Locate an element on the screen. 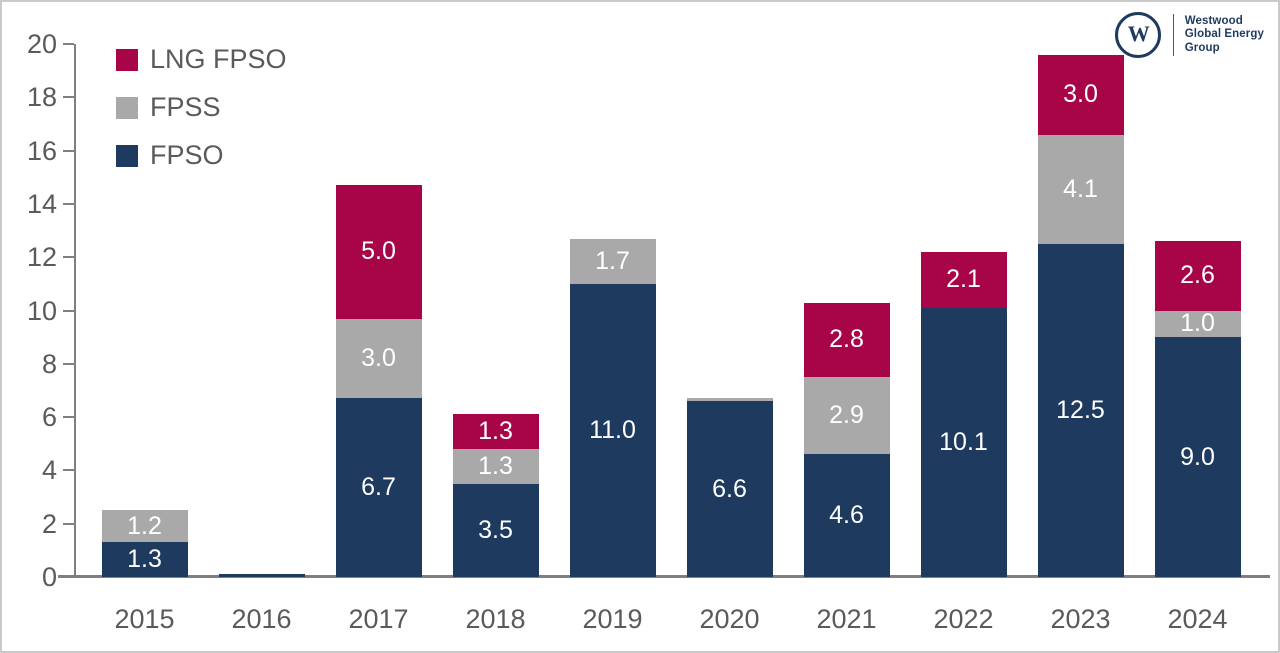 The height and width of the screenshot is (653, 1280). bar-segment-fpso: 3.5 is located at coordinates (495, 530).